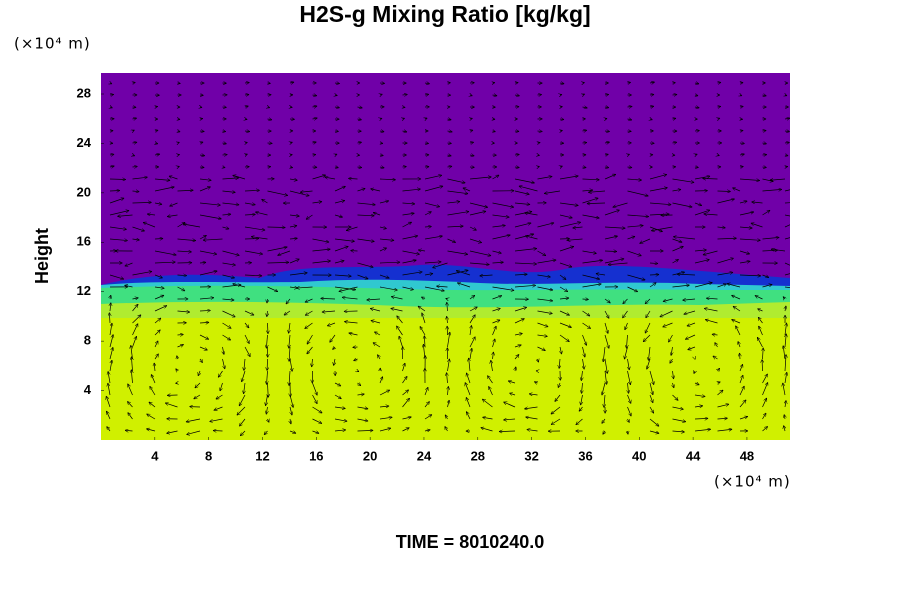 This screenshot has height=605, width=900. What do you see at coordinates (84, 290) in the screenshot?
I see `y-tick-label: 12` at bounding box center [84, 290].